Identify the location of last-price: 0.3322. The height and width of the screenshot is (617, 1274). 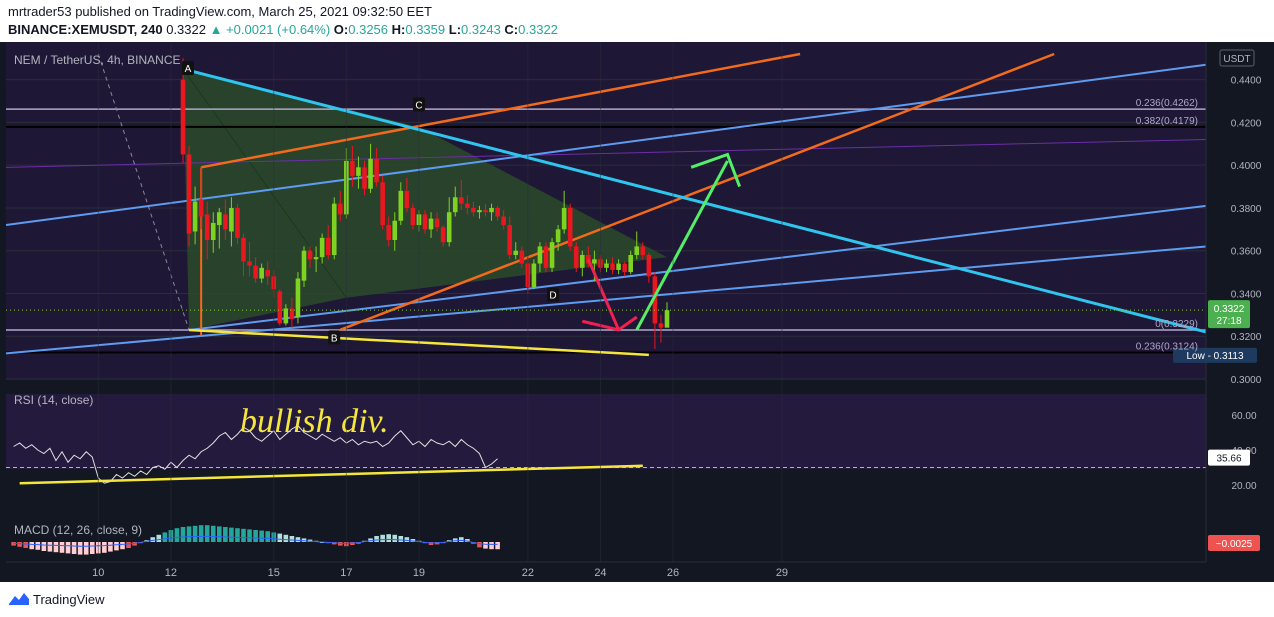
(186, 29).